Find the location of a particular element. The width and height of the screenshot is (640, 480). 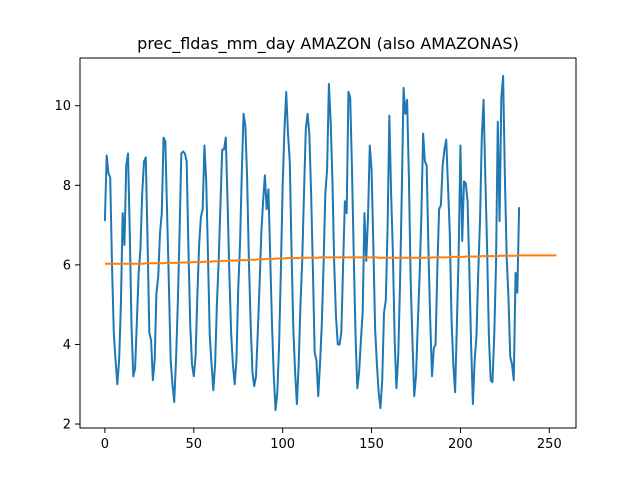

y-tick-label: 4 is located at coordinates (67, 345).